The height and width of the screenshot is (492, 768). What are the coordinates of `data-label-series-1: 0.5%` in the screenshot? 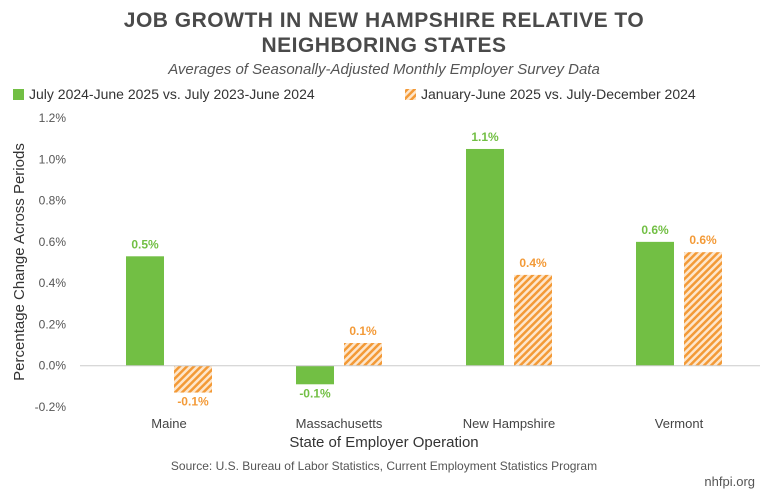 It's located at (145, 244).